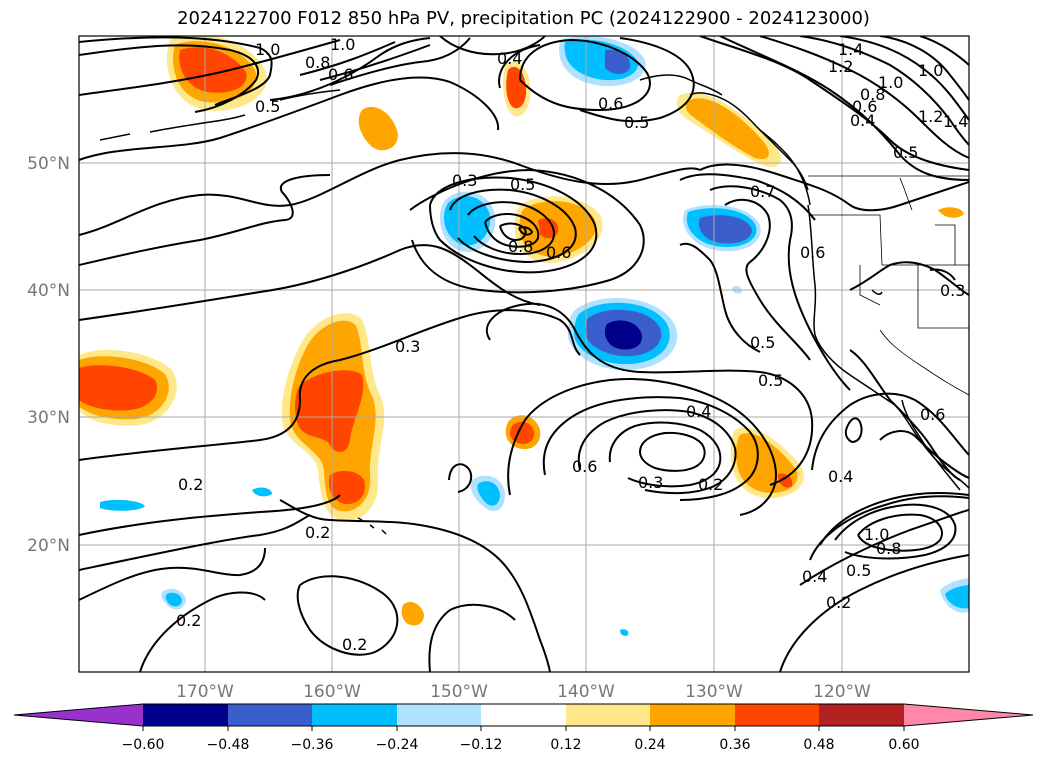 The image size is (1047, 765). What do you see at coordinates (734, 745) in the screenshot?
I see `colorbar-tick-label: 0.36` at bounding box center [734, 745].